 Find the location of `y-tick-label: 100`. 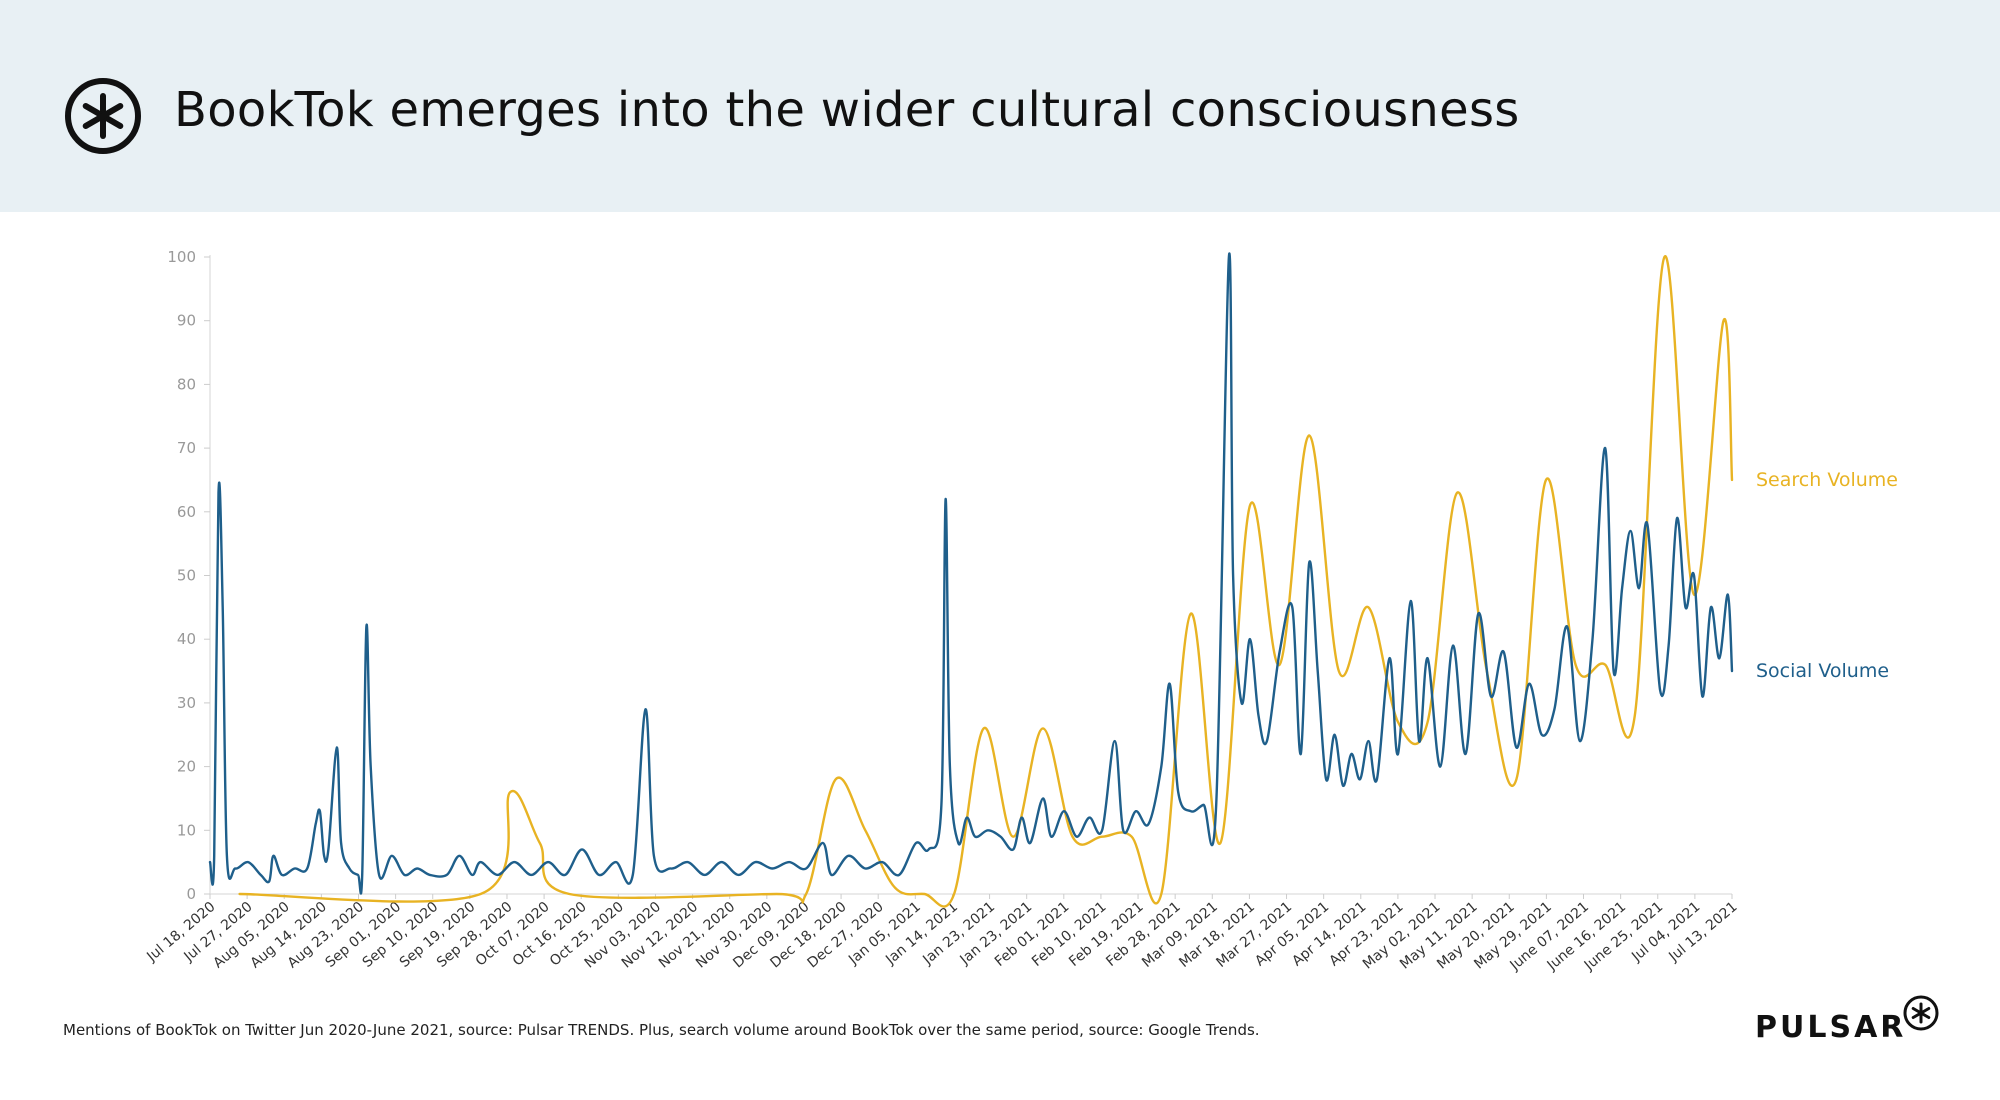

y-tick-label: 100 is located at coordinates (181, 257).